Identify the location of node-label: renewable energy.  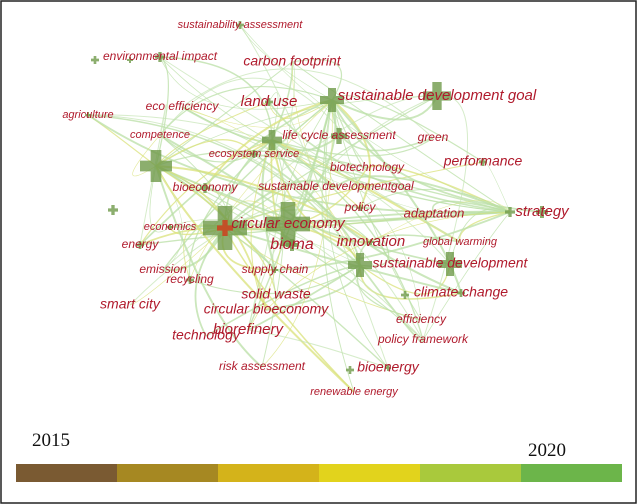
(354, 392).